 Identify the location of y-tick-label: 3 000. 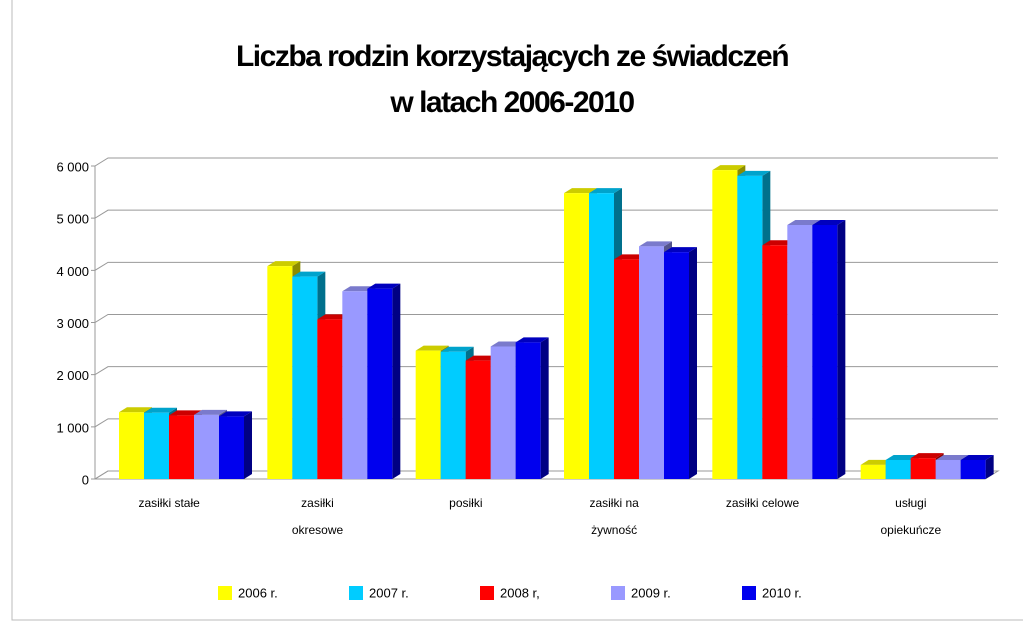
(72, 323).